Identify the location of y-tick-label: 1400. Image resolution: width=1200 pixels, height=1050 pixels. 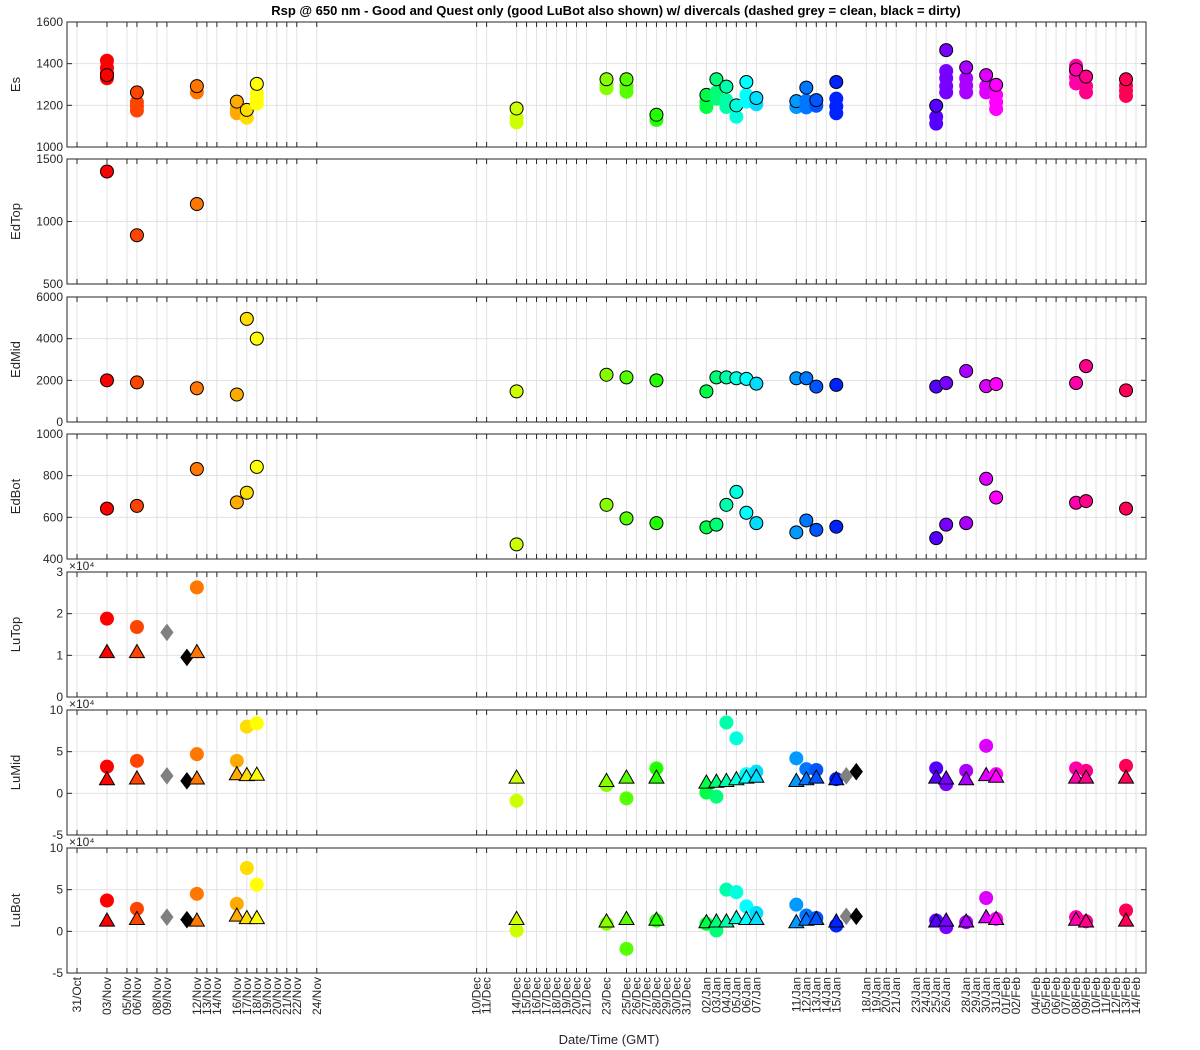
(49, 64).